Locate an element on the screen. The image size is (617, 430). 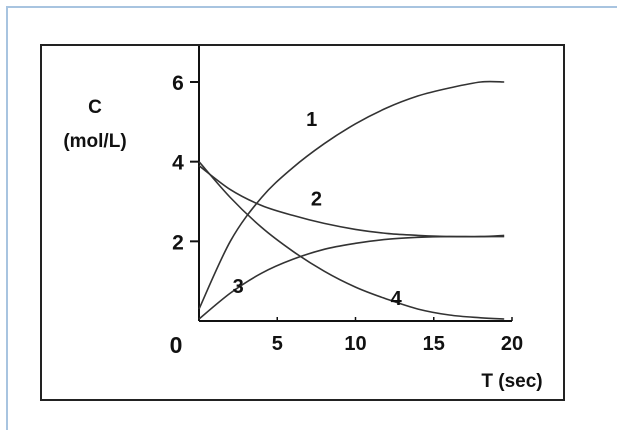
series-2-label: 2 is located at coordinates (316, 199).